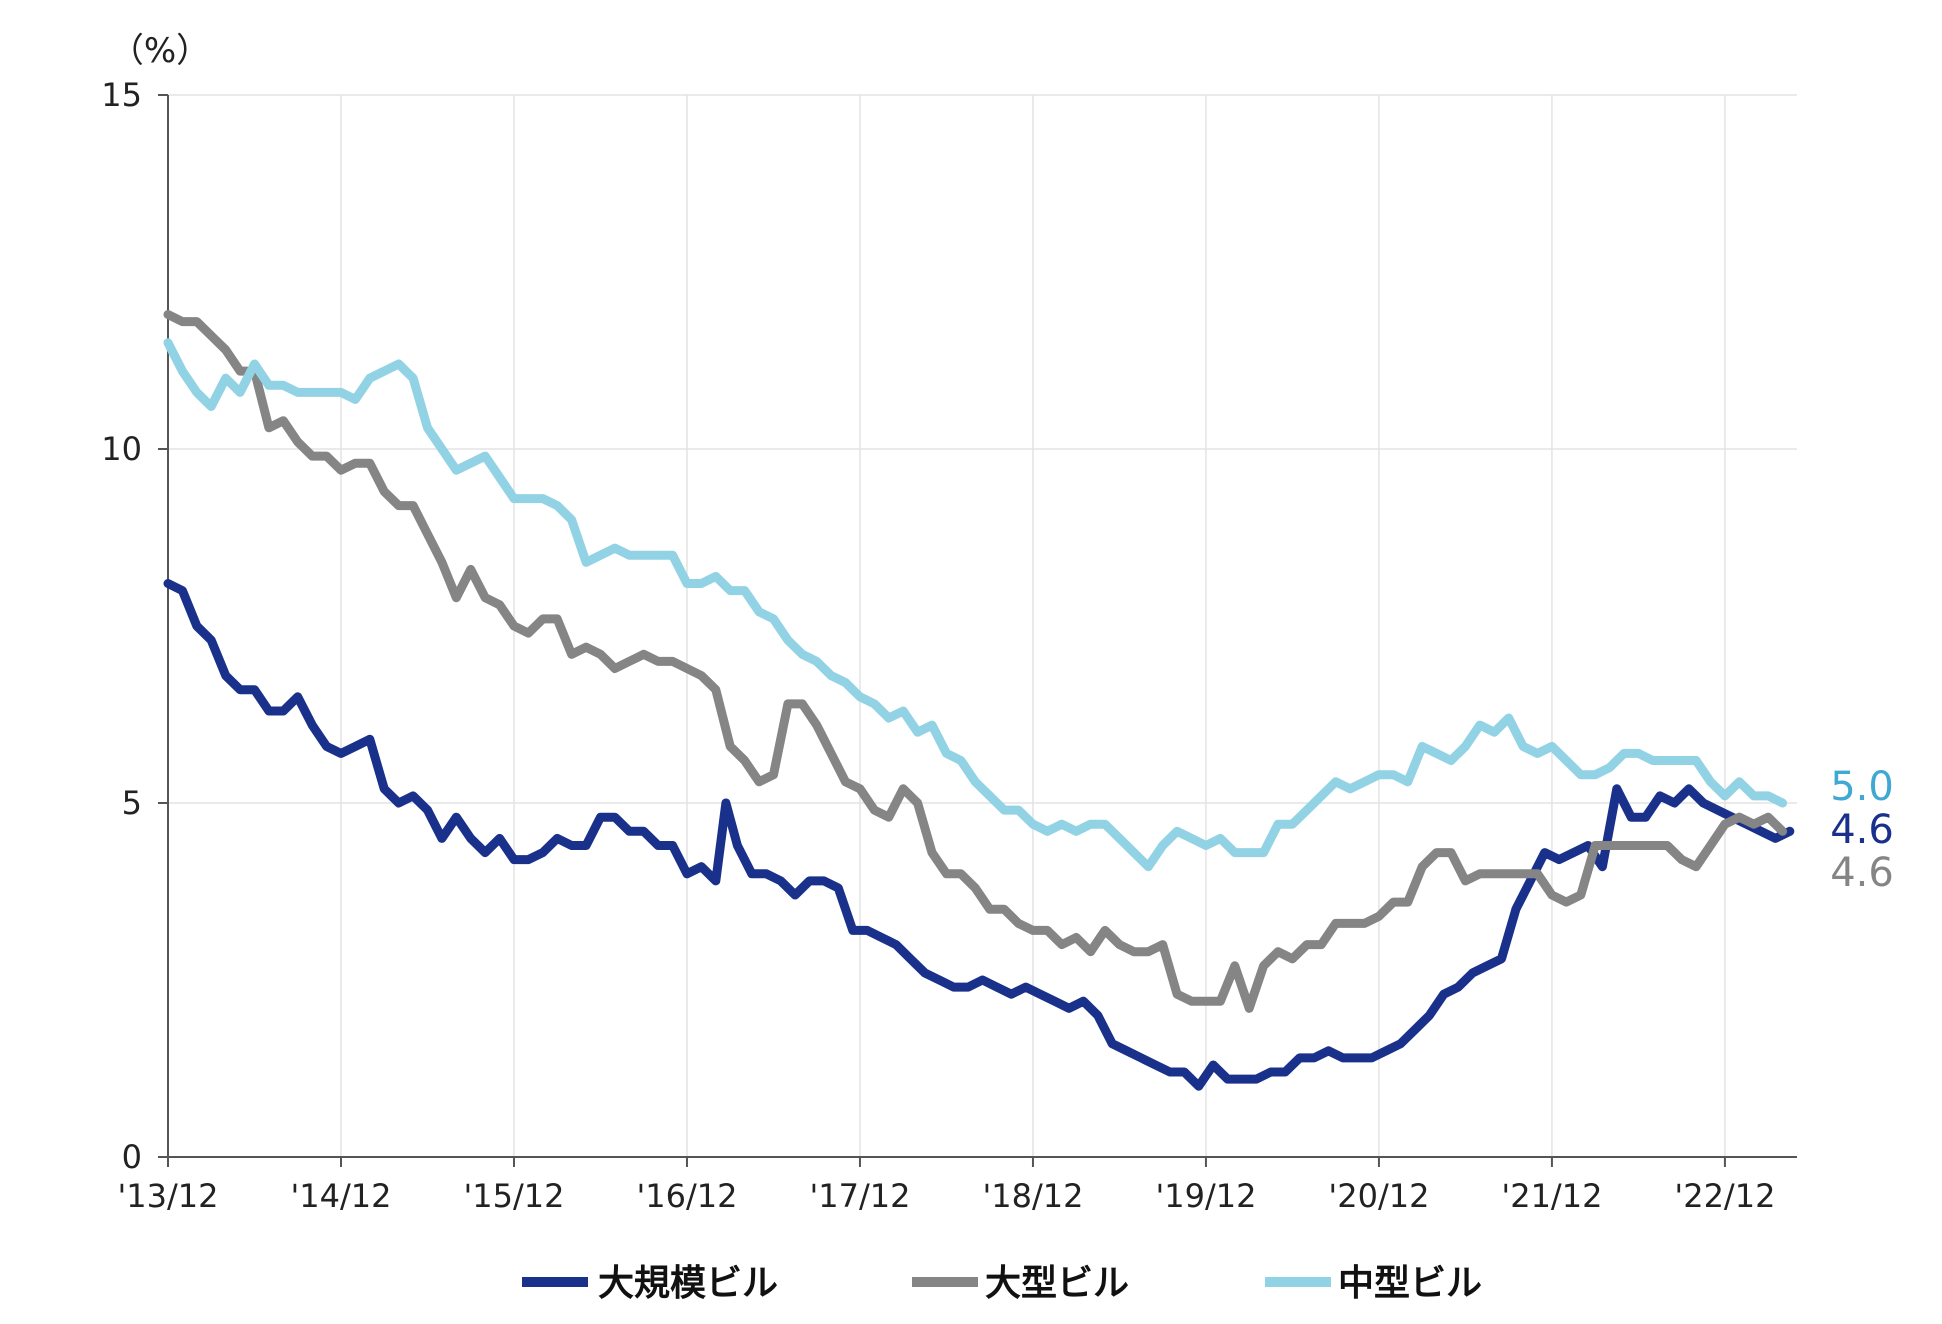 The width and height of the screenshot is (1942, 1324). Describe the element at coordinates (340, 1196) in the screenshot. I see `x-tick-label: '14/12` at that location.